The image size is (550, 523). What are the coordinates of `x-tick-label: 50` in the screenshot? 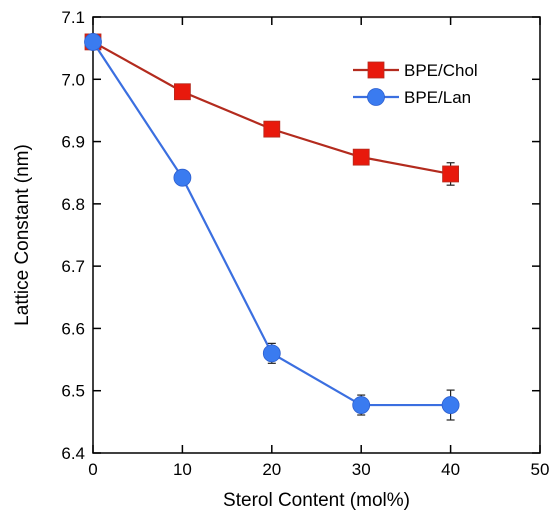 It's located at (540, 469).